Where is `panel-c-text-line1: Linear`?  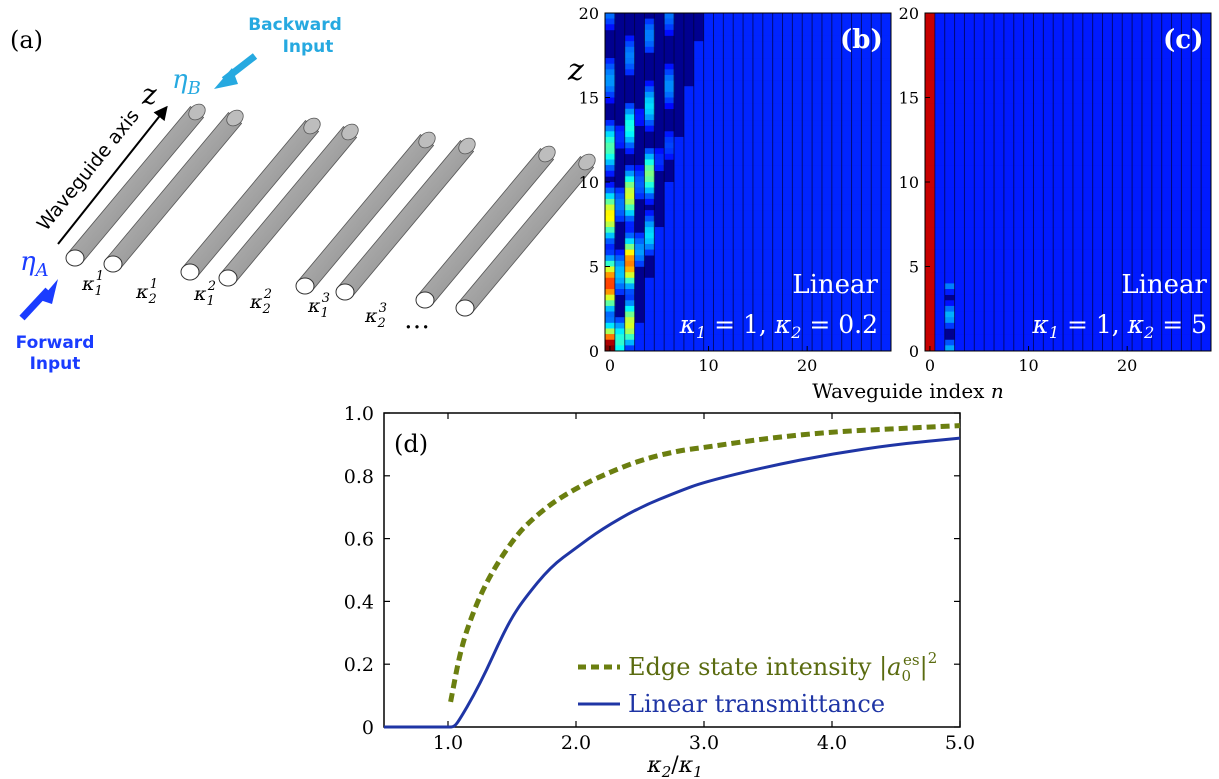 panel-c-text-line1: Linear is located at coordinates (1164, 285).